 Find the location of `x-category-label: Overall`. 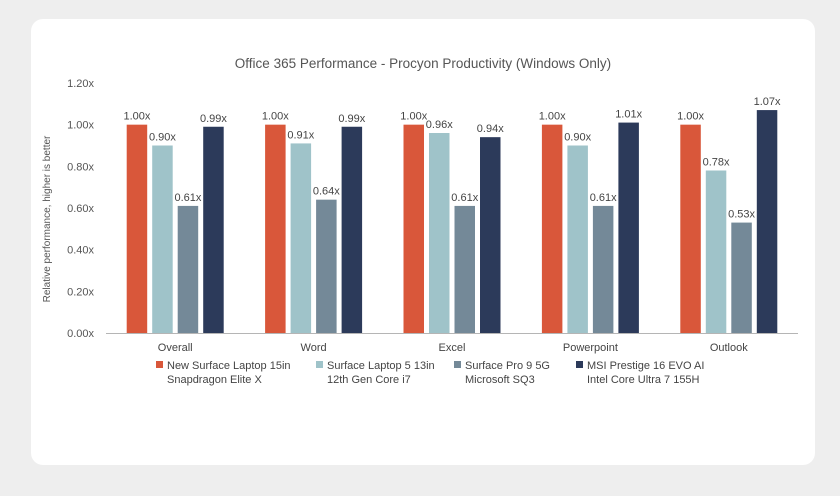

x-category-label: Overall is located at coordinates (175, 348).